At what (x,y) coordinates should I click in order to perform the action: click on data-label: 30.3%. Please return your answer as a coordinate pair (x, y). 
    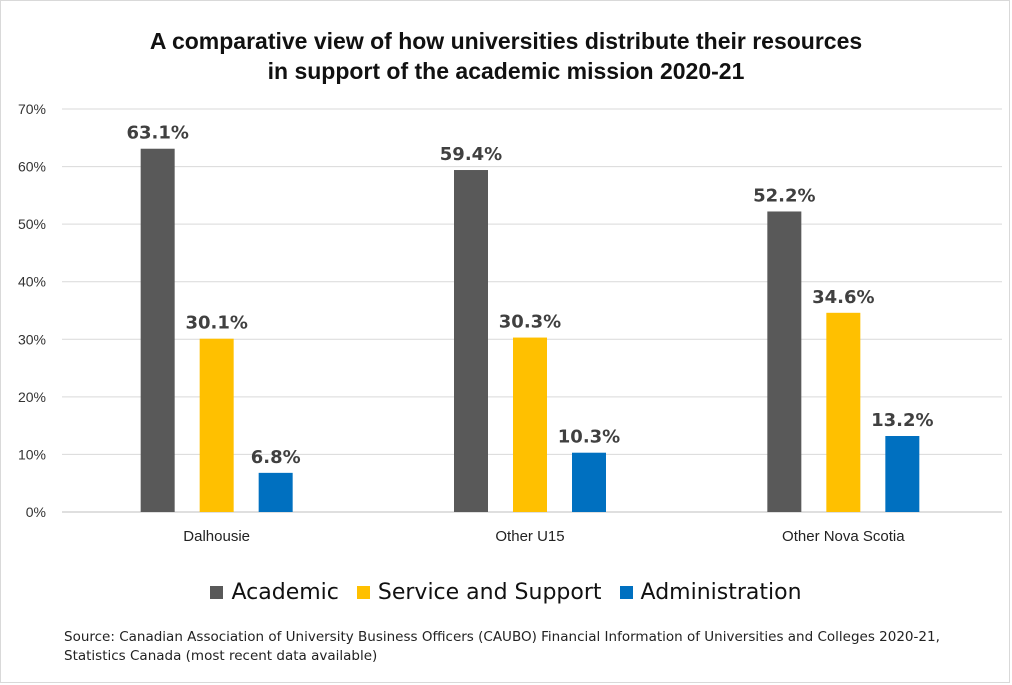
    Looking at the image, I should click on (530, 322).